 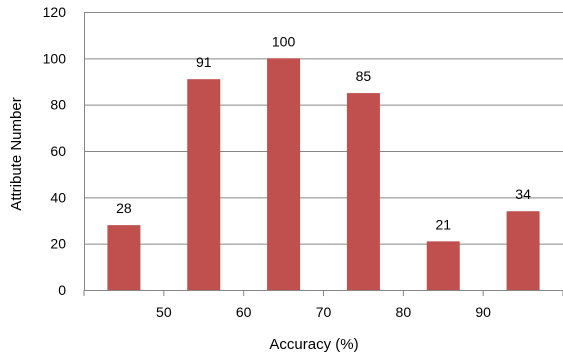 What do you see at coordinates (55, 58) in the screenshot?
I see `y-tick-label: 100` at bounding box center [55, 58].